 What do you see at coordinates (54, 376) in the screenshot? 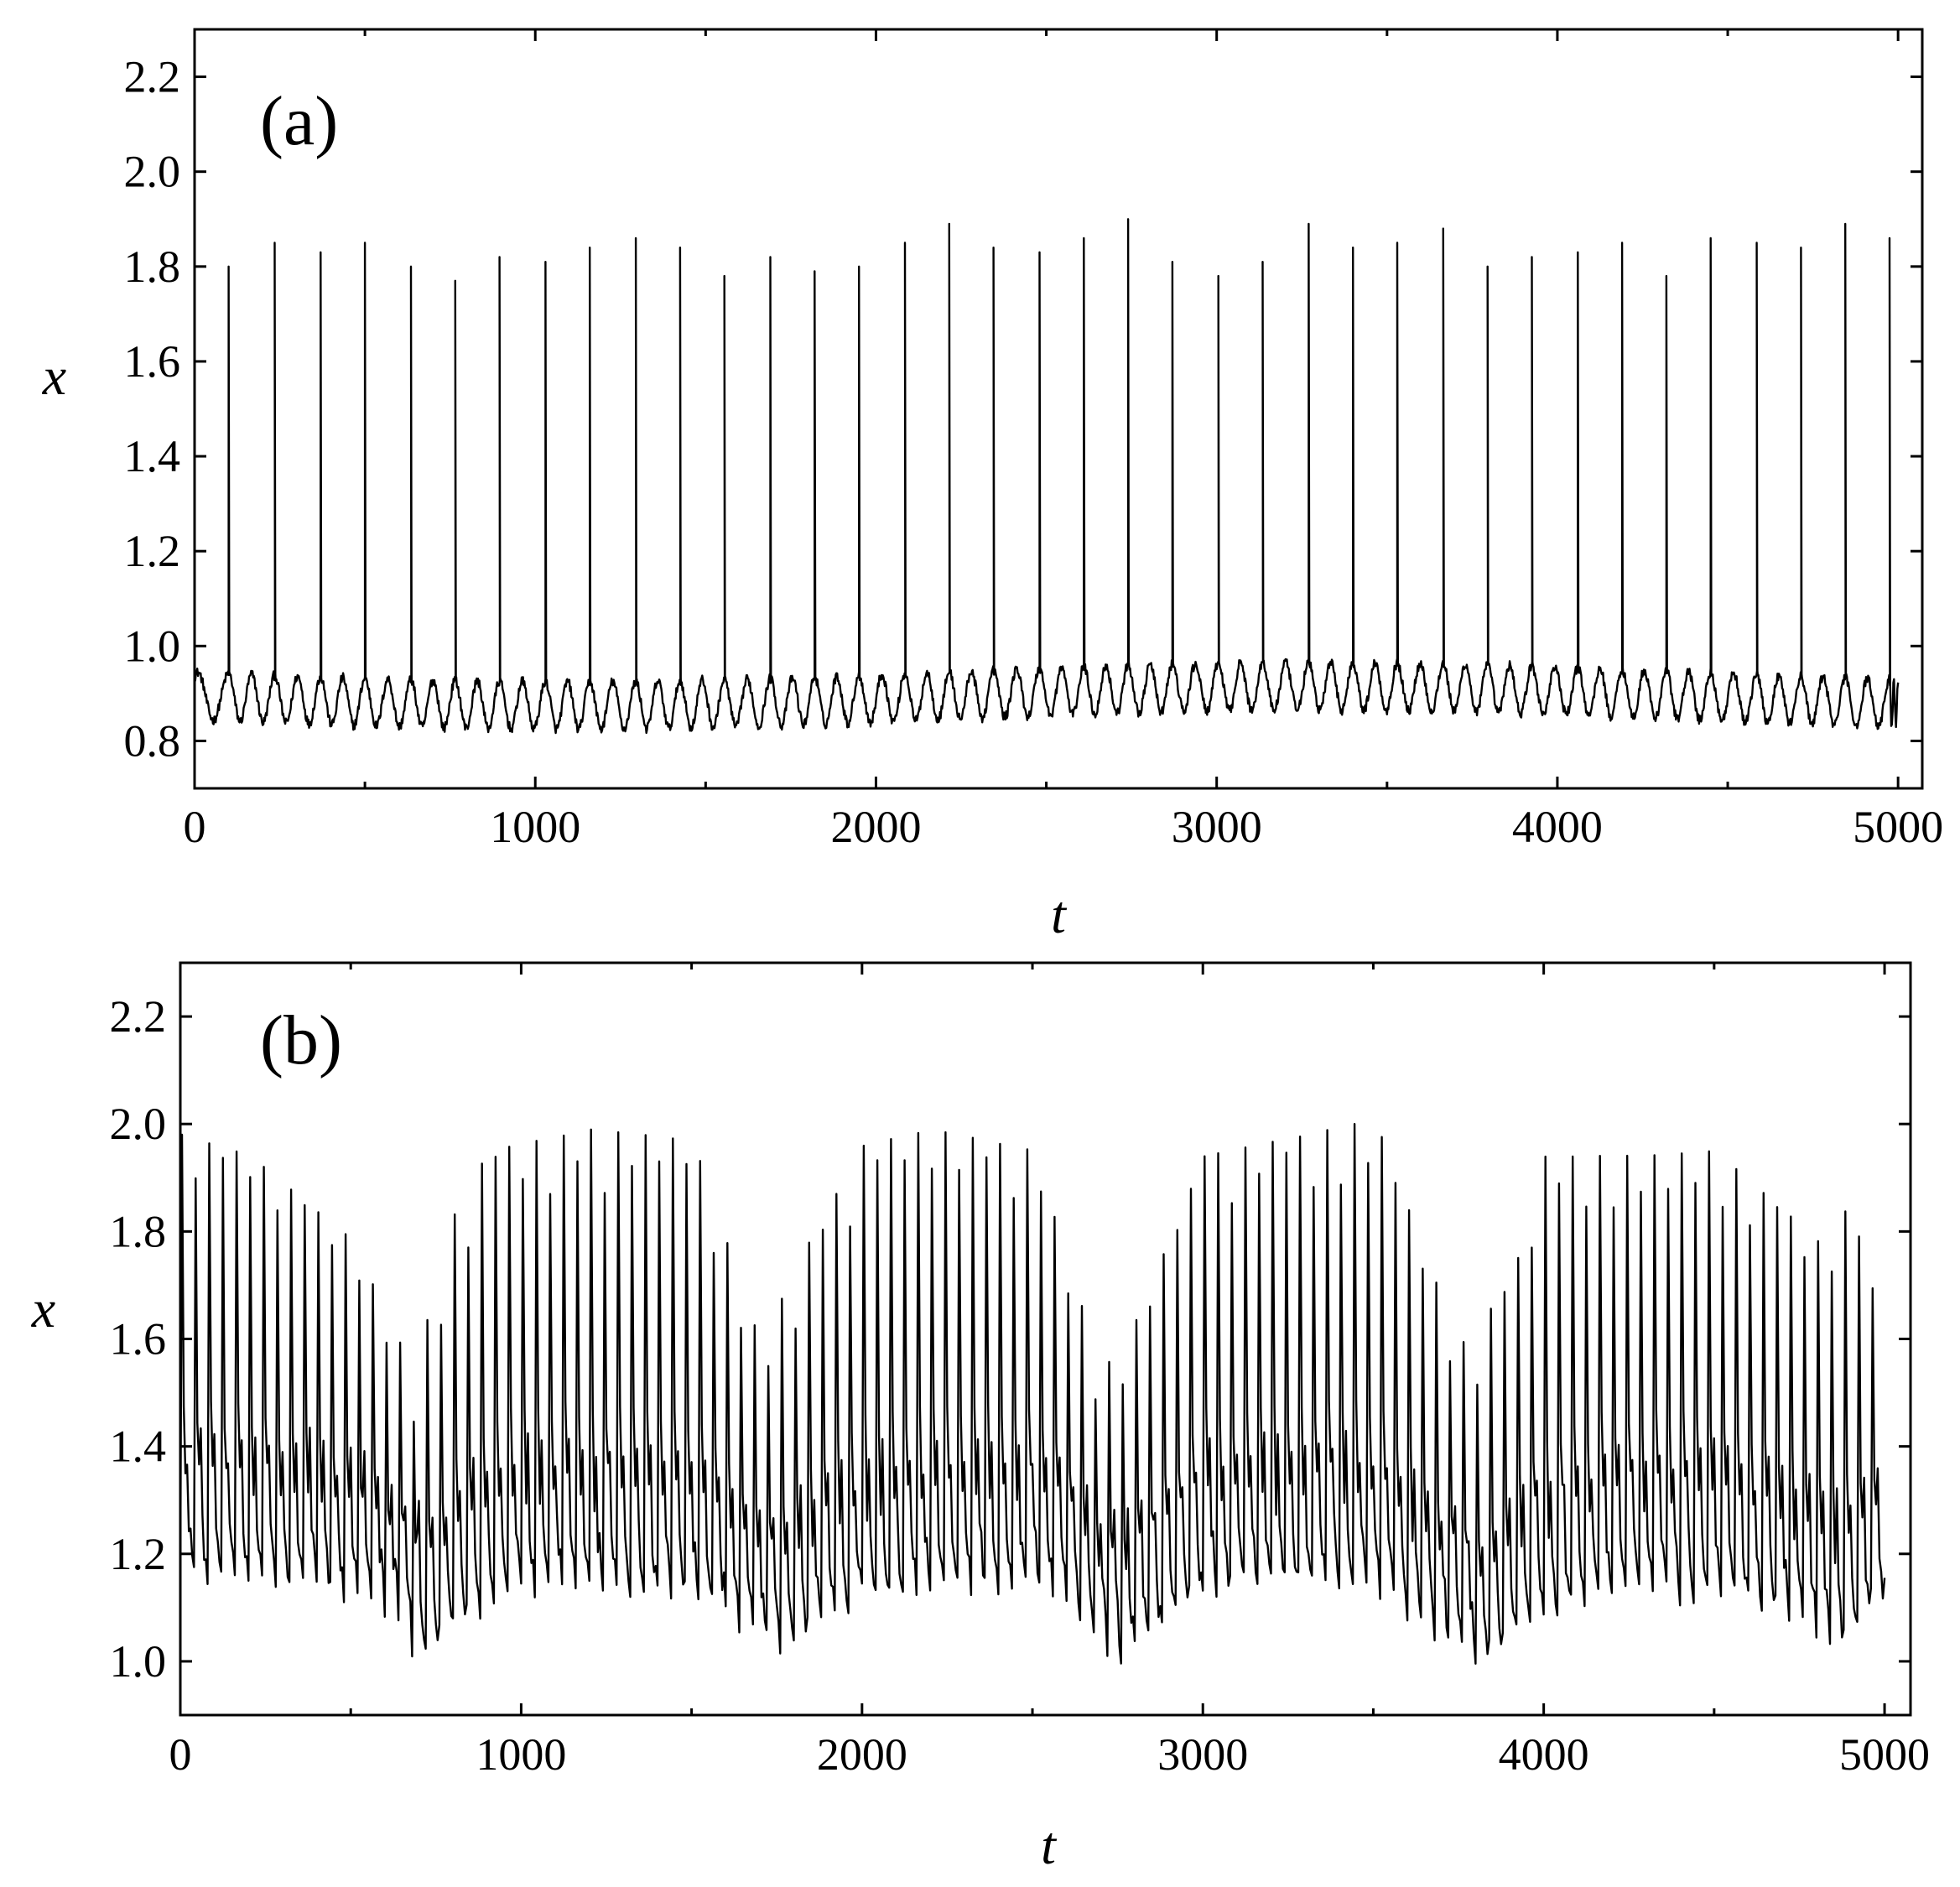
I see `panel-a-y-axis-label: x` at bounding box center [54, 376].